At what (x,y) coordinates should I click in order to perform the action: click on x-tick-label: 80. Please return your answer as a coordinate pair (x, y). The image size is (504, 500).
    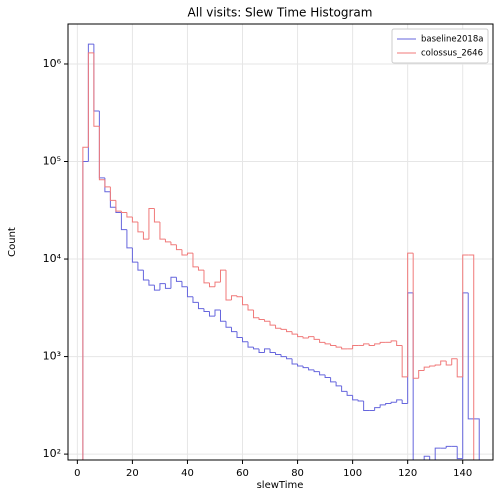
    Looking at the image, I should click on (297, 473).